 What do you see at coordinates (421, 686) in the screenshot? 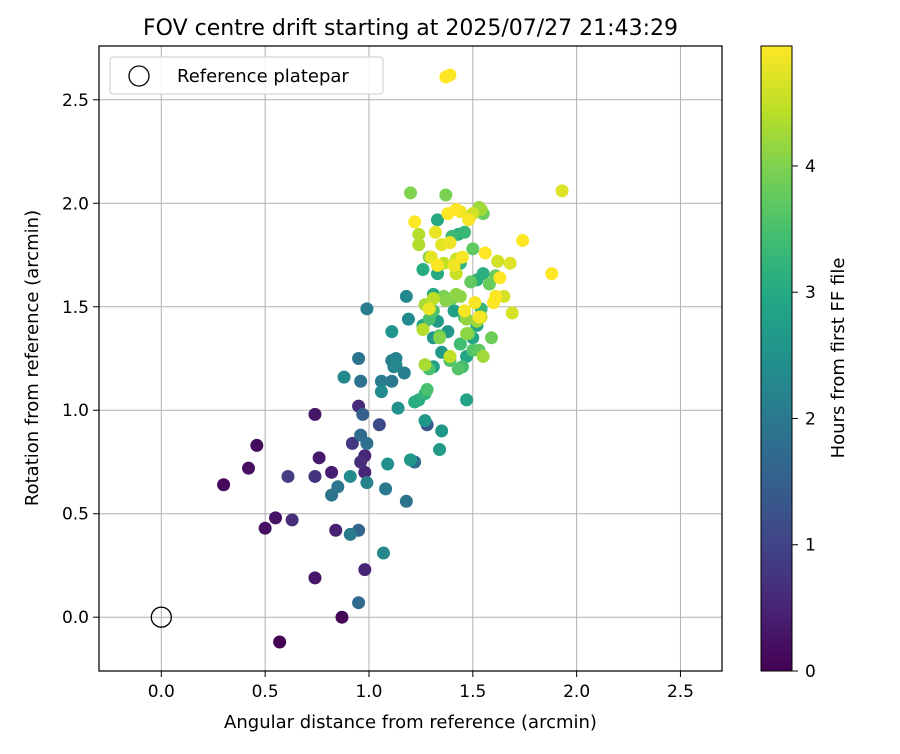
I see `x-ticks: 0.0 0.5 1.0 1.5 2.0 2.5` at bounding box center [421, 686].